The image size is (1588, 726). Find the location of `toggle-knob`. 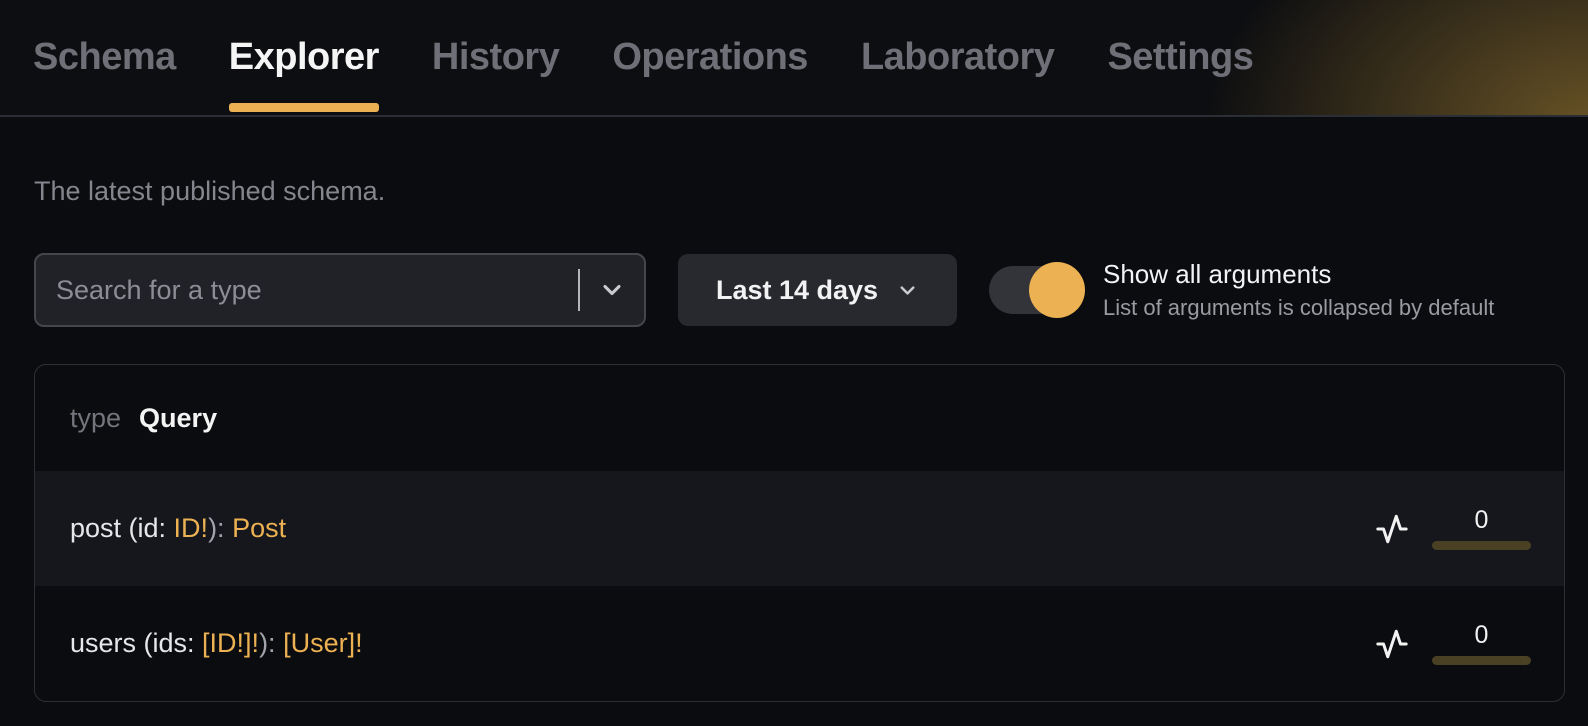

toggle-knob is located at coordinates (1057, 290).